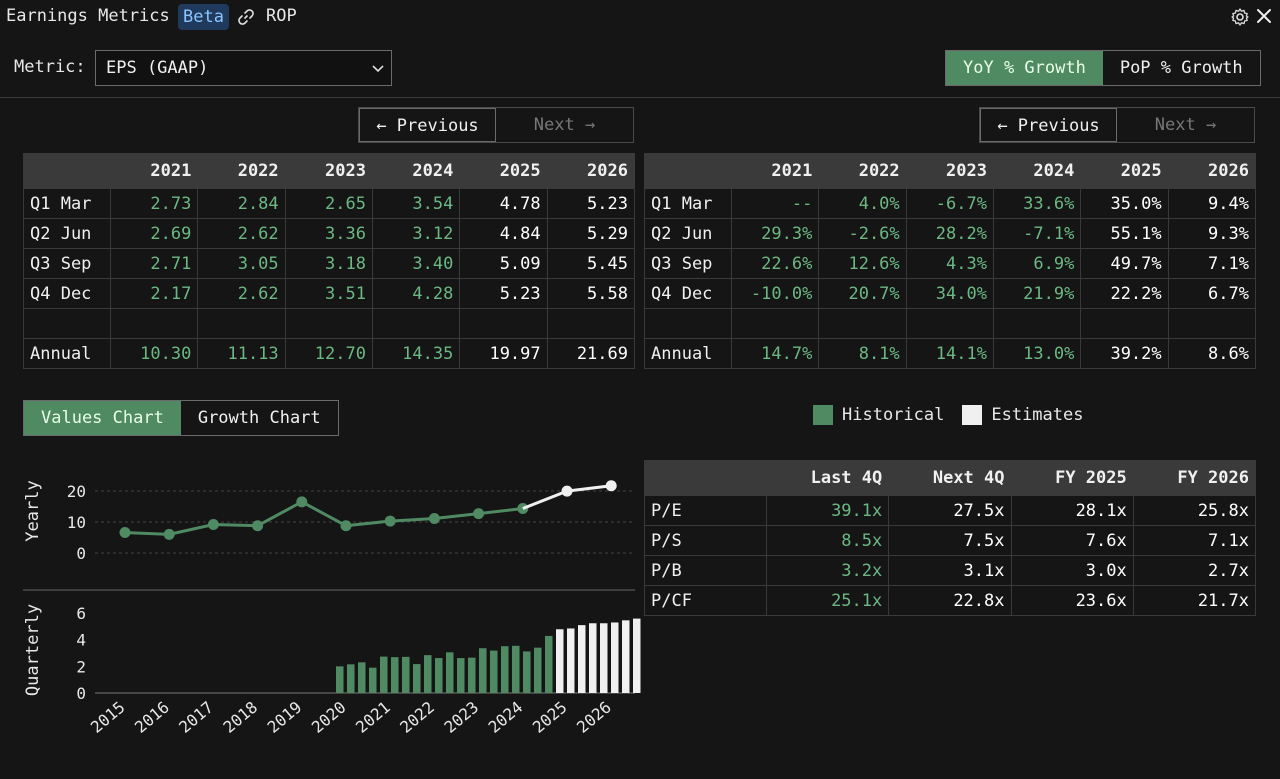 Image resolution: width=1280 pixels, height=779 pixels. What do you see at coordinates (1037, 233) in the screenshot?
I see `table-cell: -7.1%` at bounding box center [1037, 233].